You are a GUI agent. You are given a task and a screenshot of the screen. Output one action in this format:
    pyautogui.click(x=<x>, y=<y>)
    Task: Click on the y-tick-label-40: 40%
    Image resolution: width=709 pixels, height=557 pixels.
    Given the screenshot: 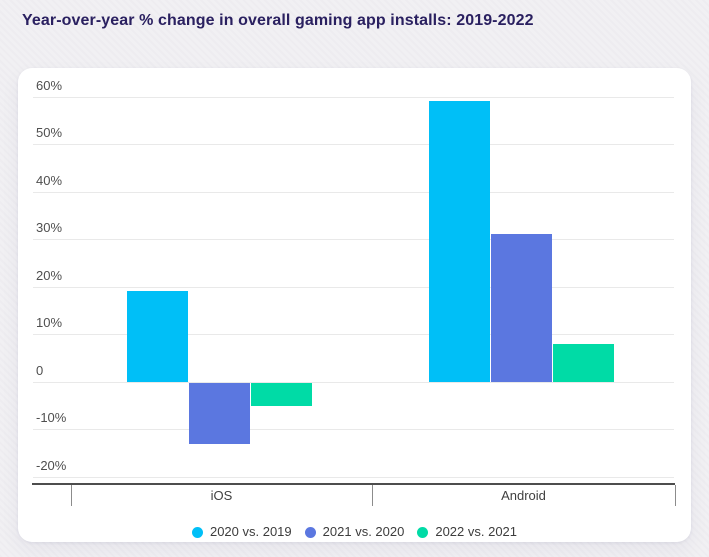 What is the action you would take?
    pyautogui.click(x=49, y=180)
    